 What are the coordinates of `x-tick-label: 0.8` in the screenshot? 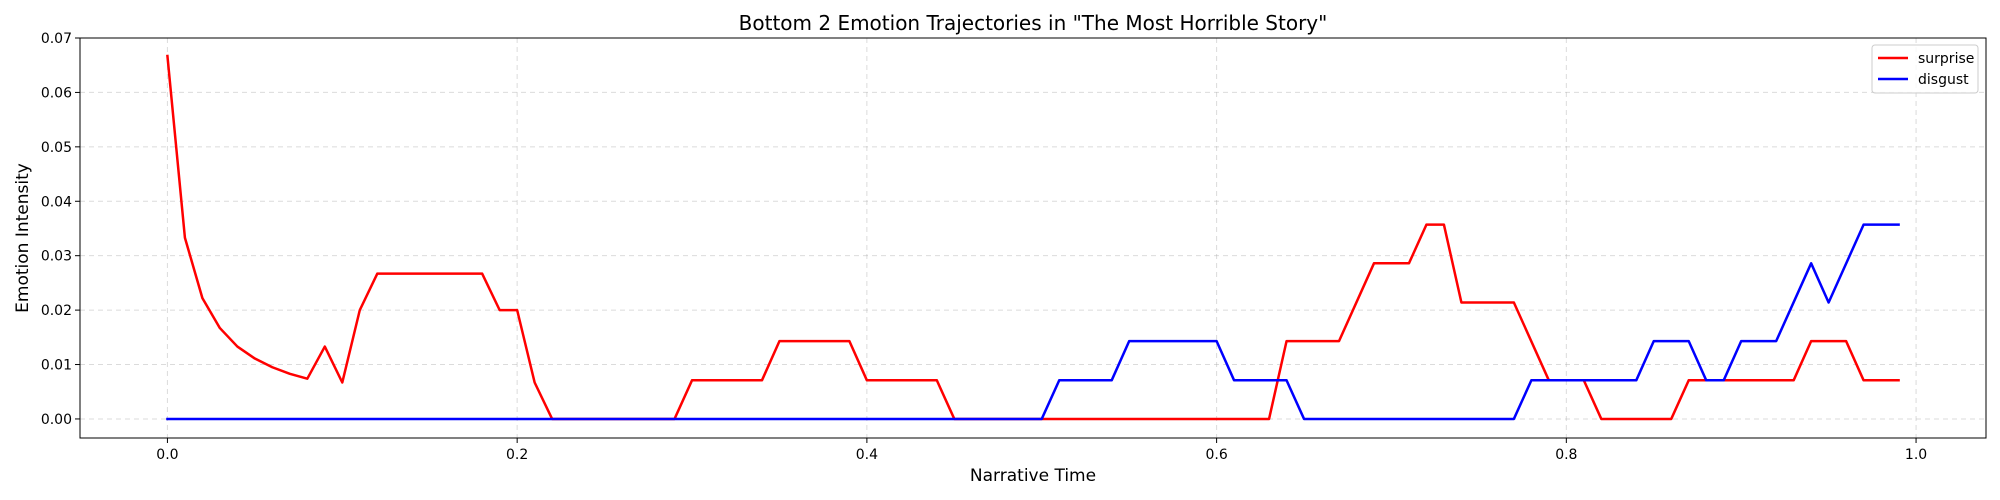 It's located at (1566, 455).